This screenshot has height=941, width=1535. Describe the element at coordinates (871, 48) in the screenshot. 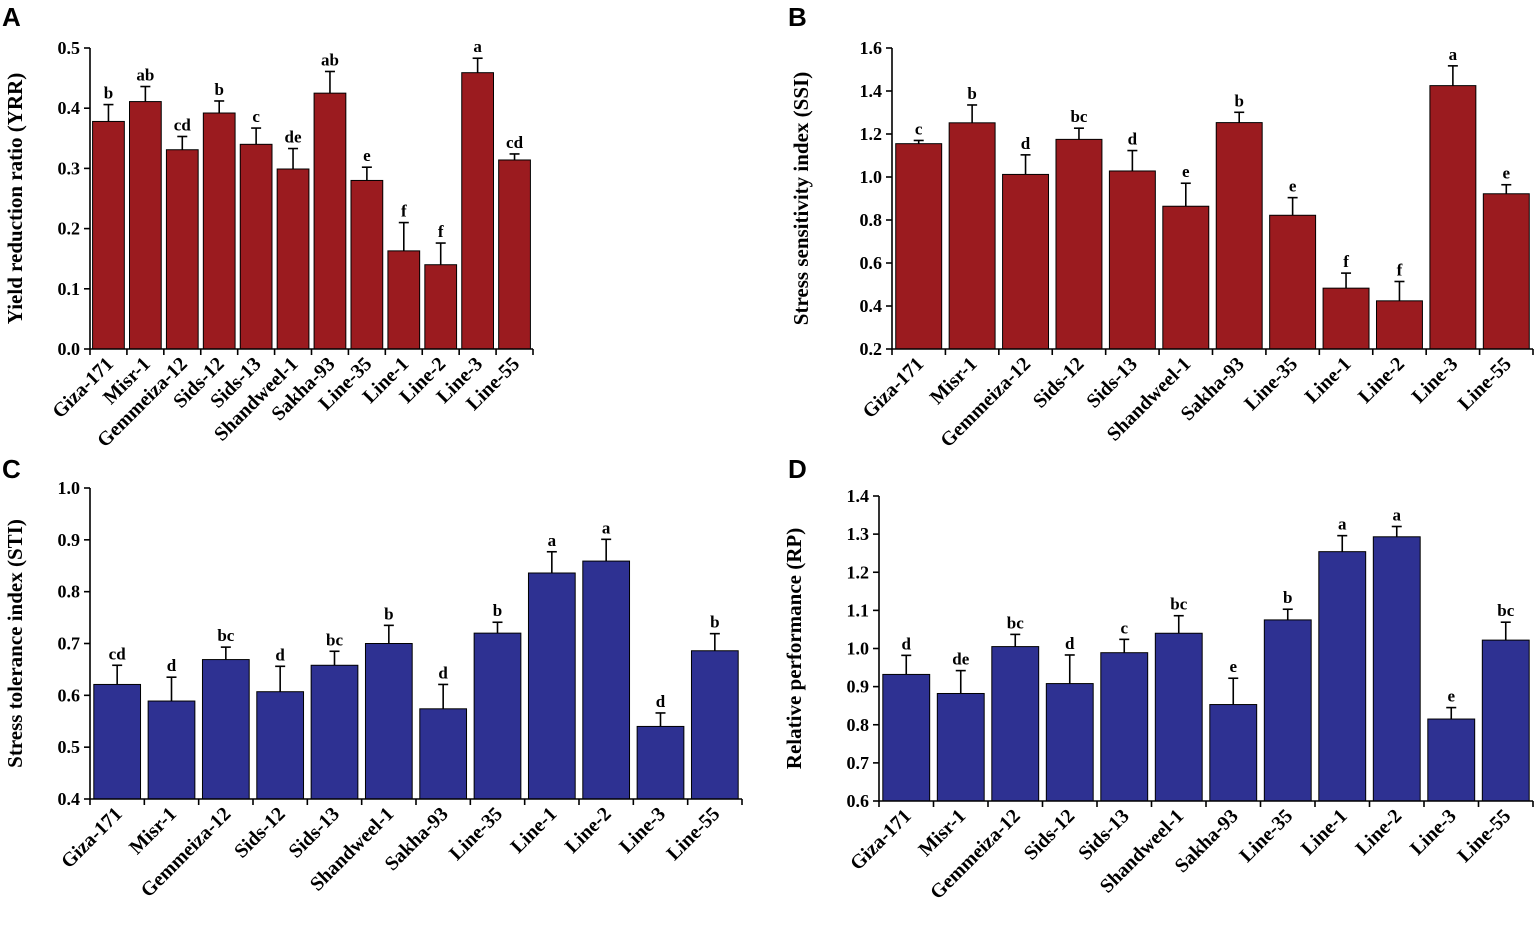

I see `y-tick-label: 1.6` at that location.